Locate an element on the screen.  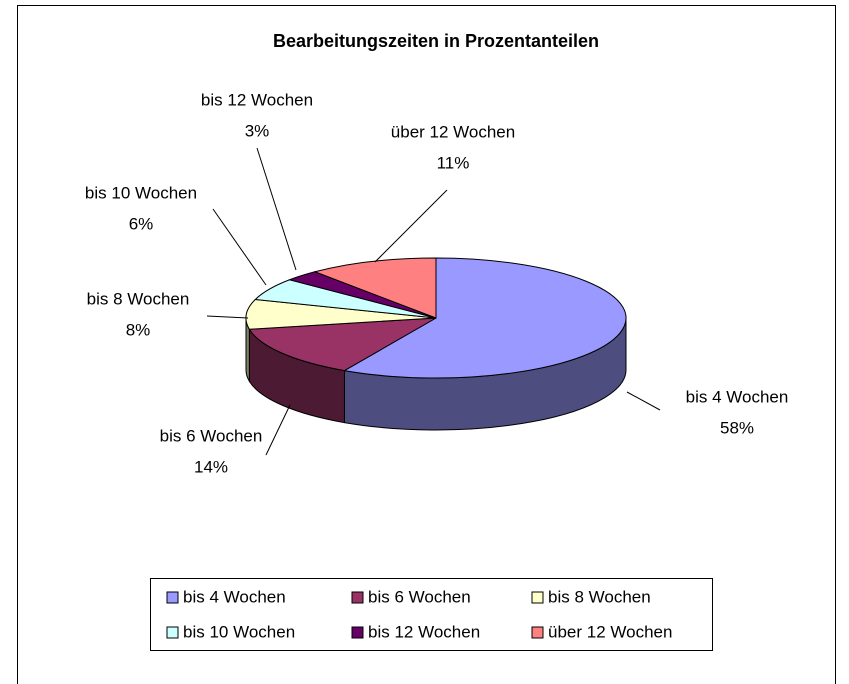
data-label-value: 11% is located at coordinates (453, 162).